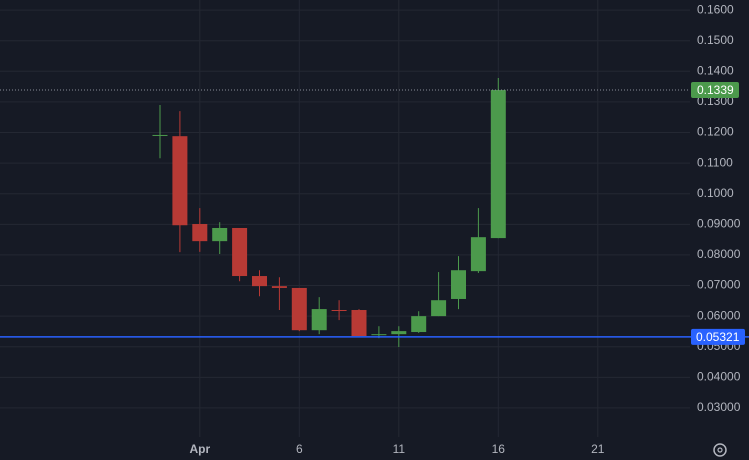 This screenshot has height=460, width=749. I want to click on y-tick-label: 0.1500, so click(715, 40).